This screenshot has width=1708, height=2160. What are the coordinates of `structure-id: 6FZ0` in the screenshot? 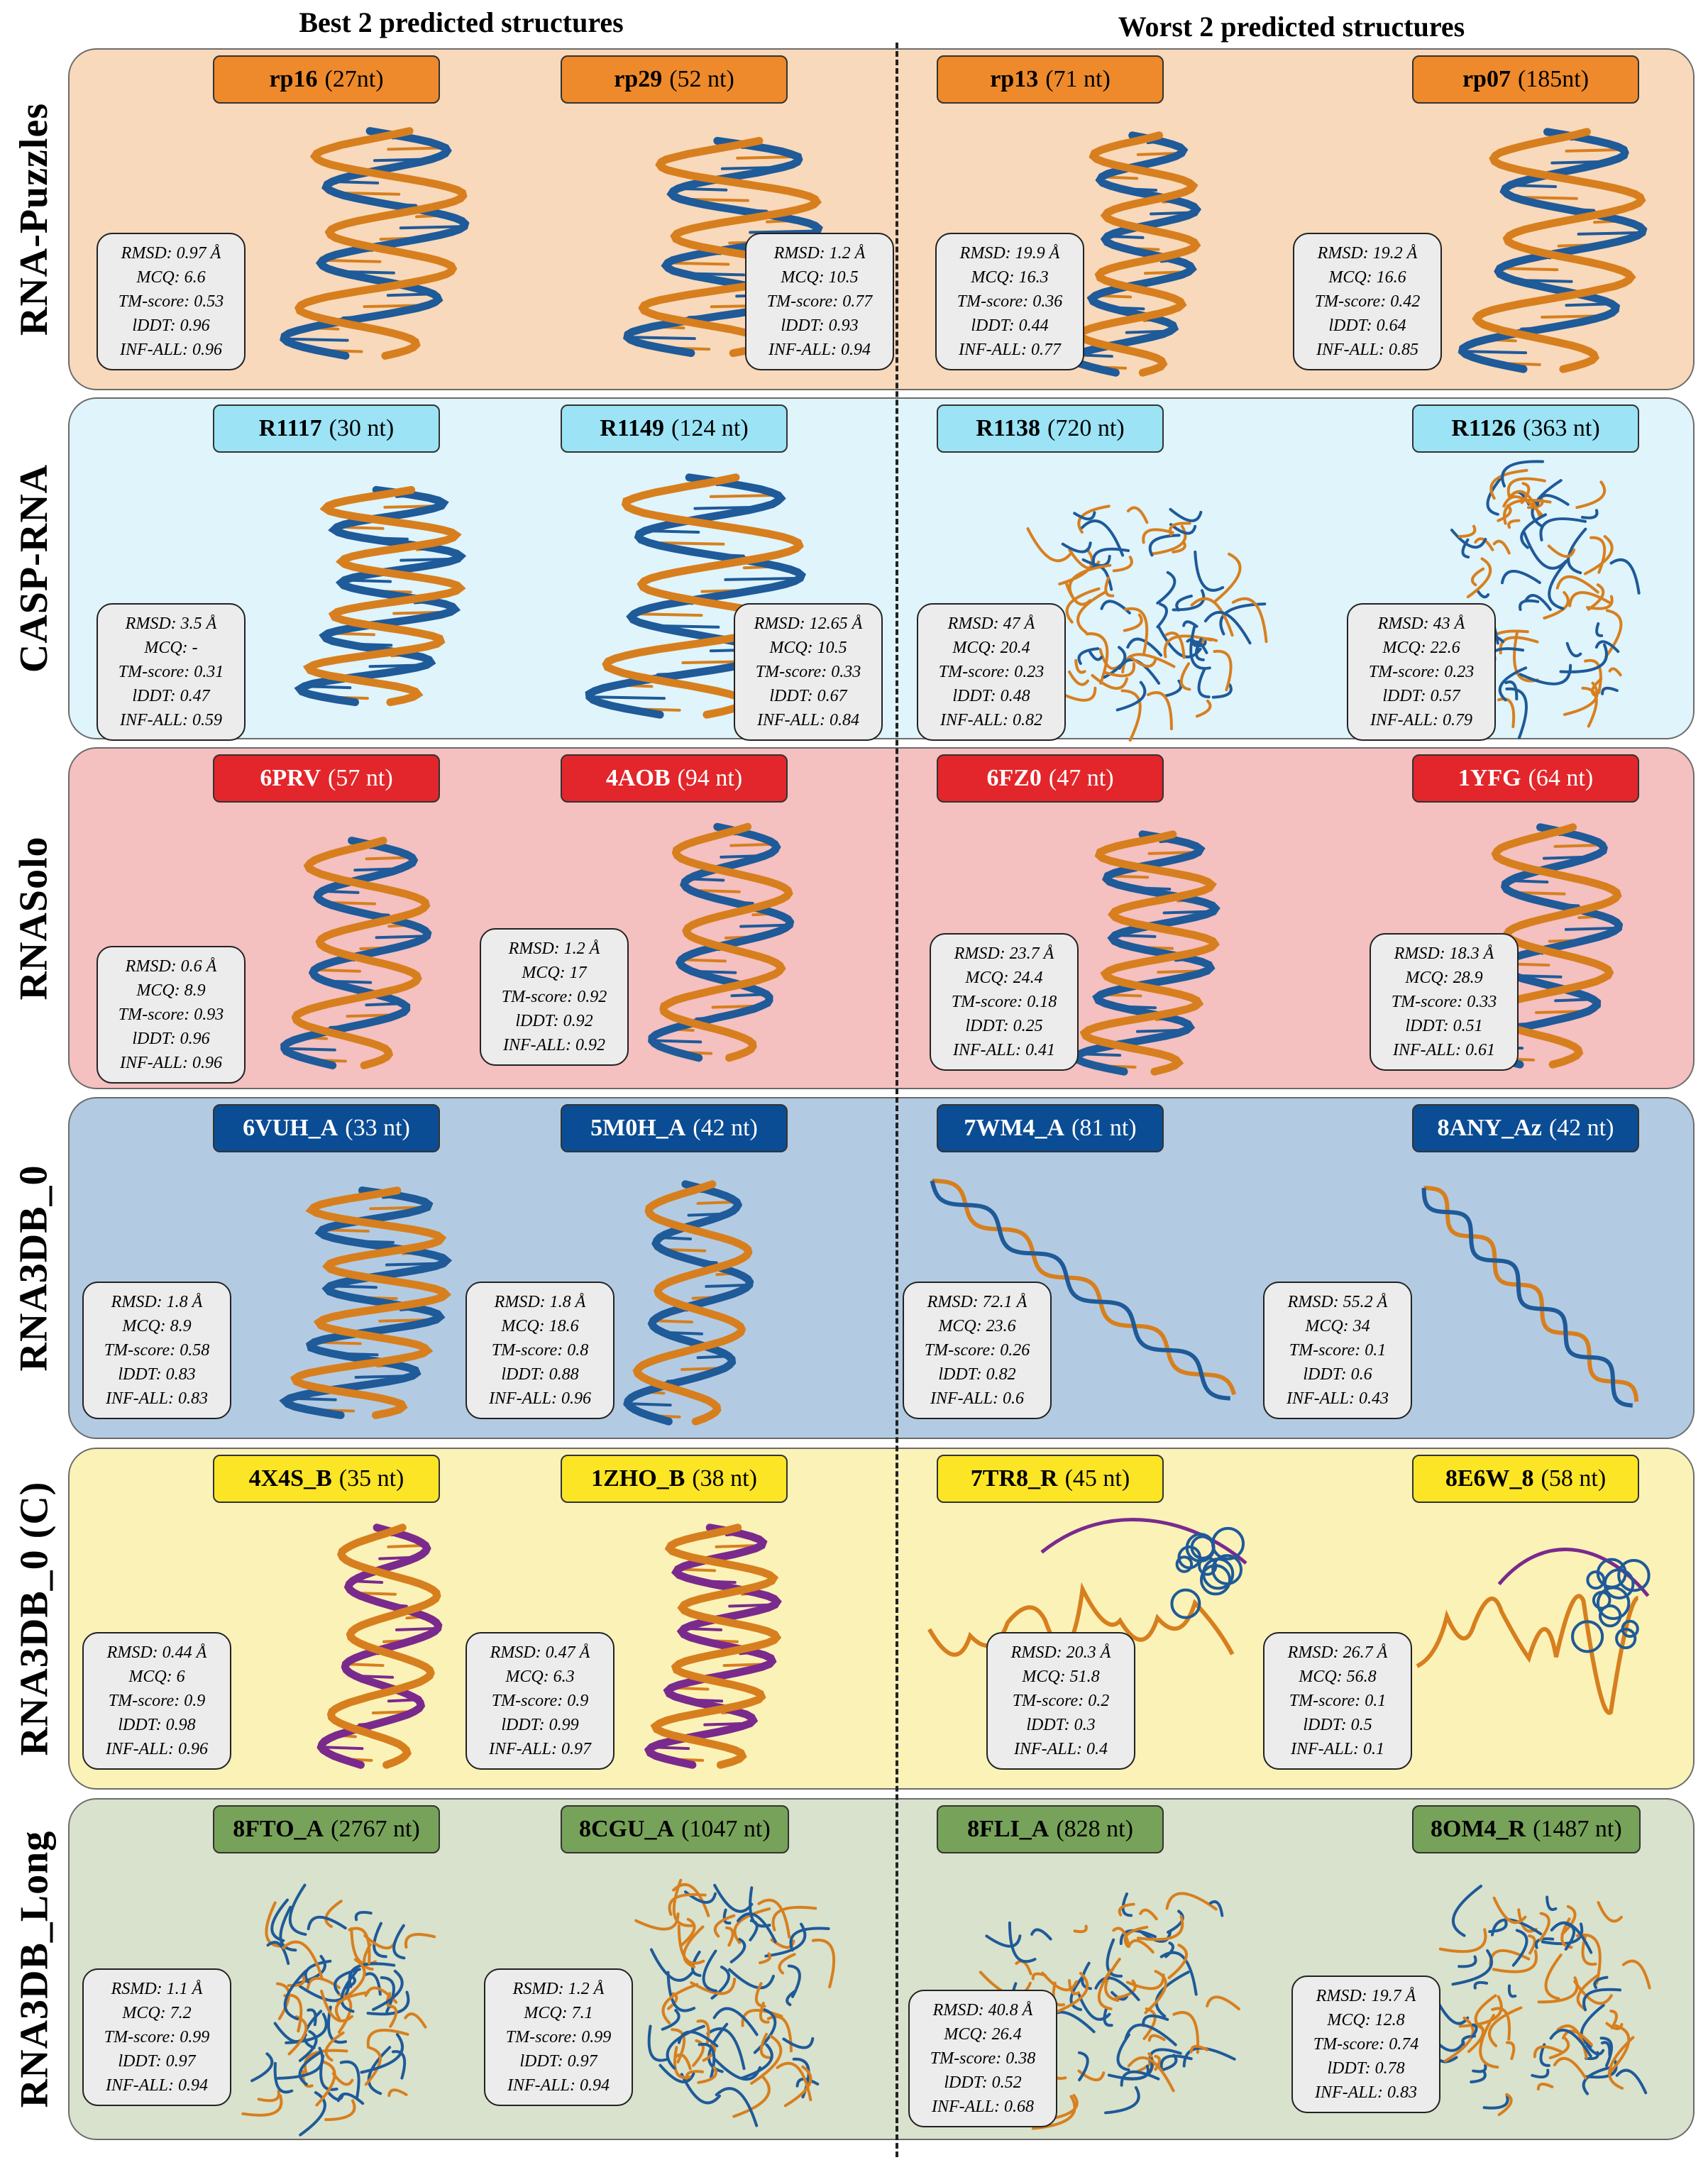 It's located at (1014, 778).